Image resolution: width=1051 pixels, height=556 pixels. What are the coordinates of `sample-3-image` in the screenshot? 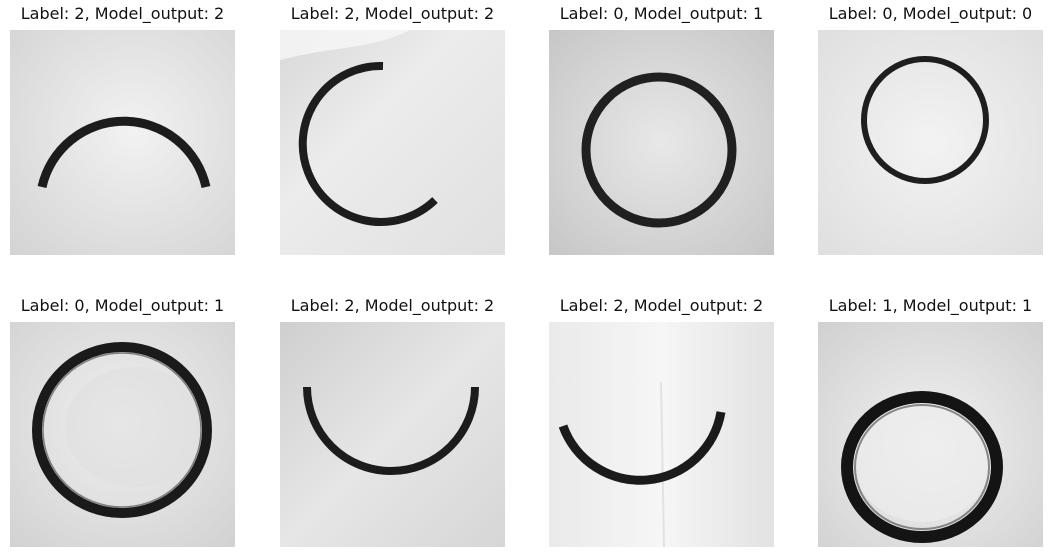 It's located at (661, 142).